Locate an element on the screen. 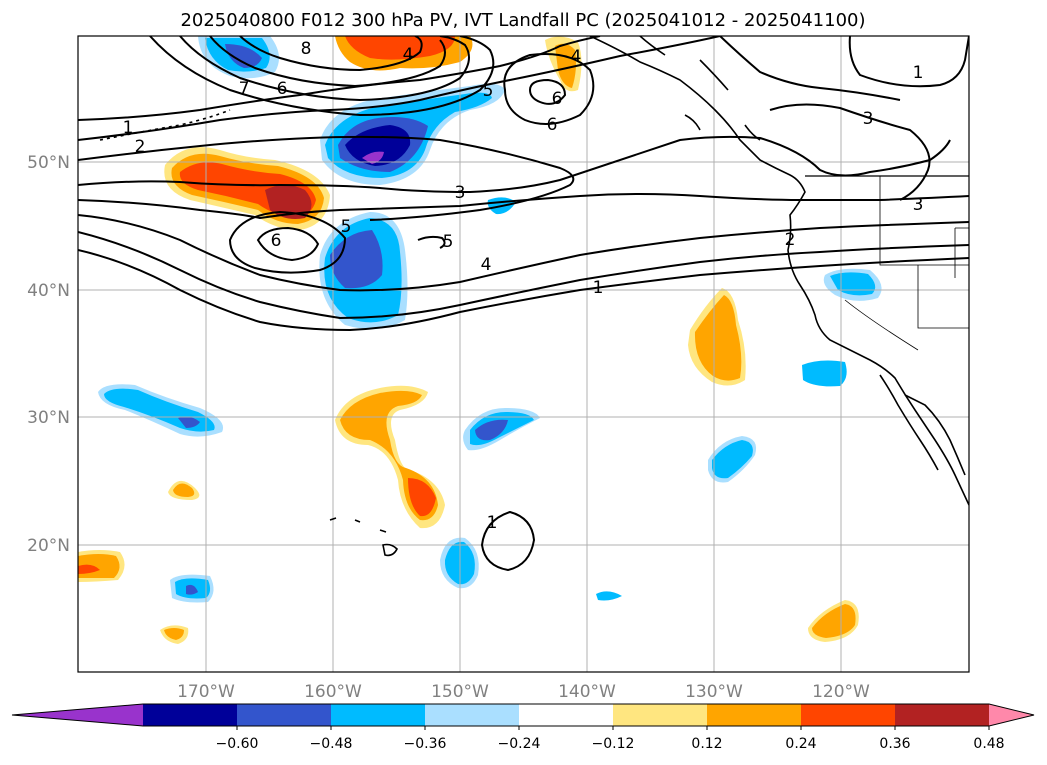  lon-label: 170°W is located at coordinates (206, 692).